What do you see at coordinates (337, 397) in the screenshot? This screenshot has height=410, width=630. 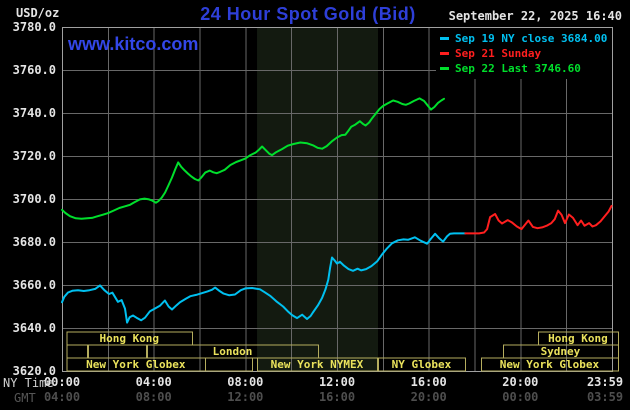 I see `x-tick-gmt-12: 16:00` at bounding box center [337, 397].